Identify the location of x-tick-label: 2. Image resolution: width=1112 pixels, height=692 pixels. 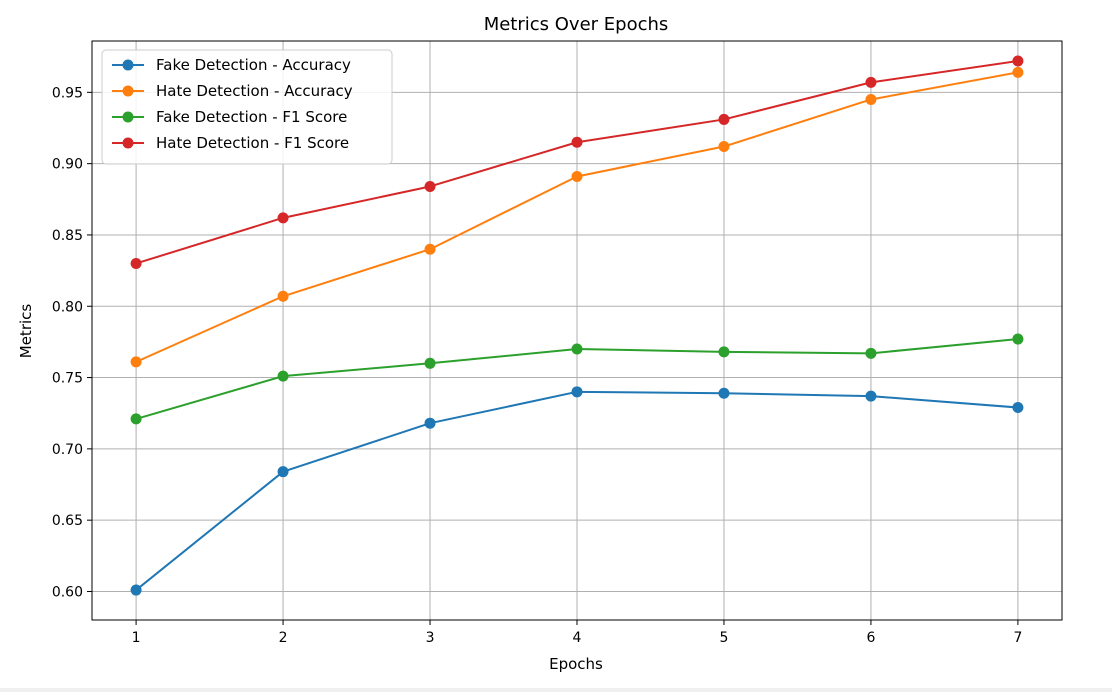
(283, 638).